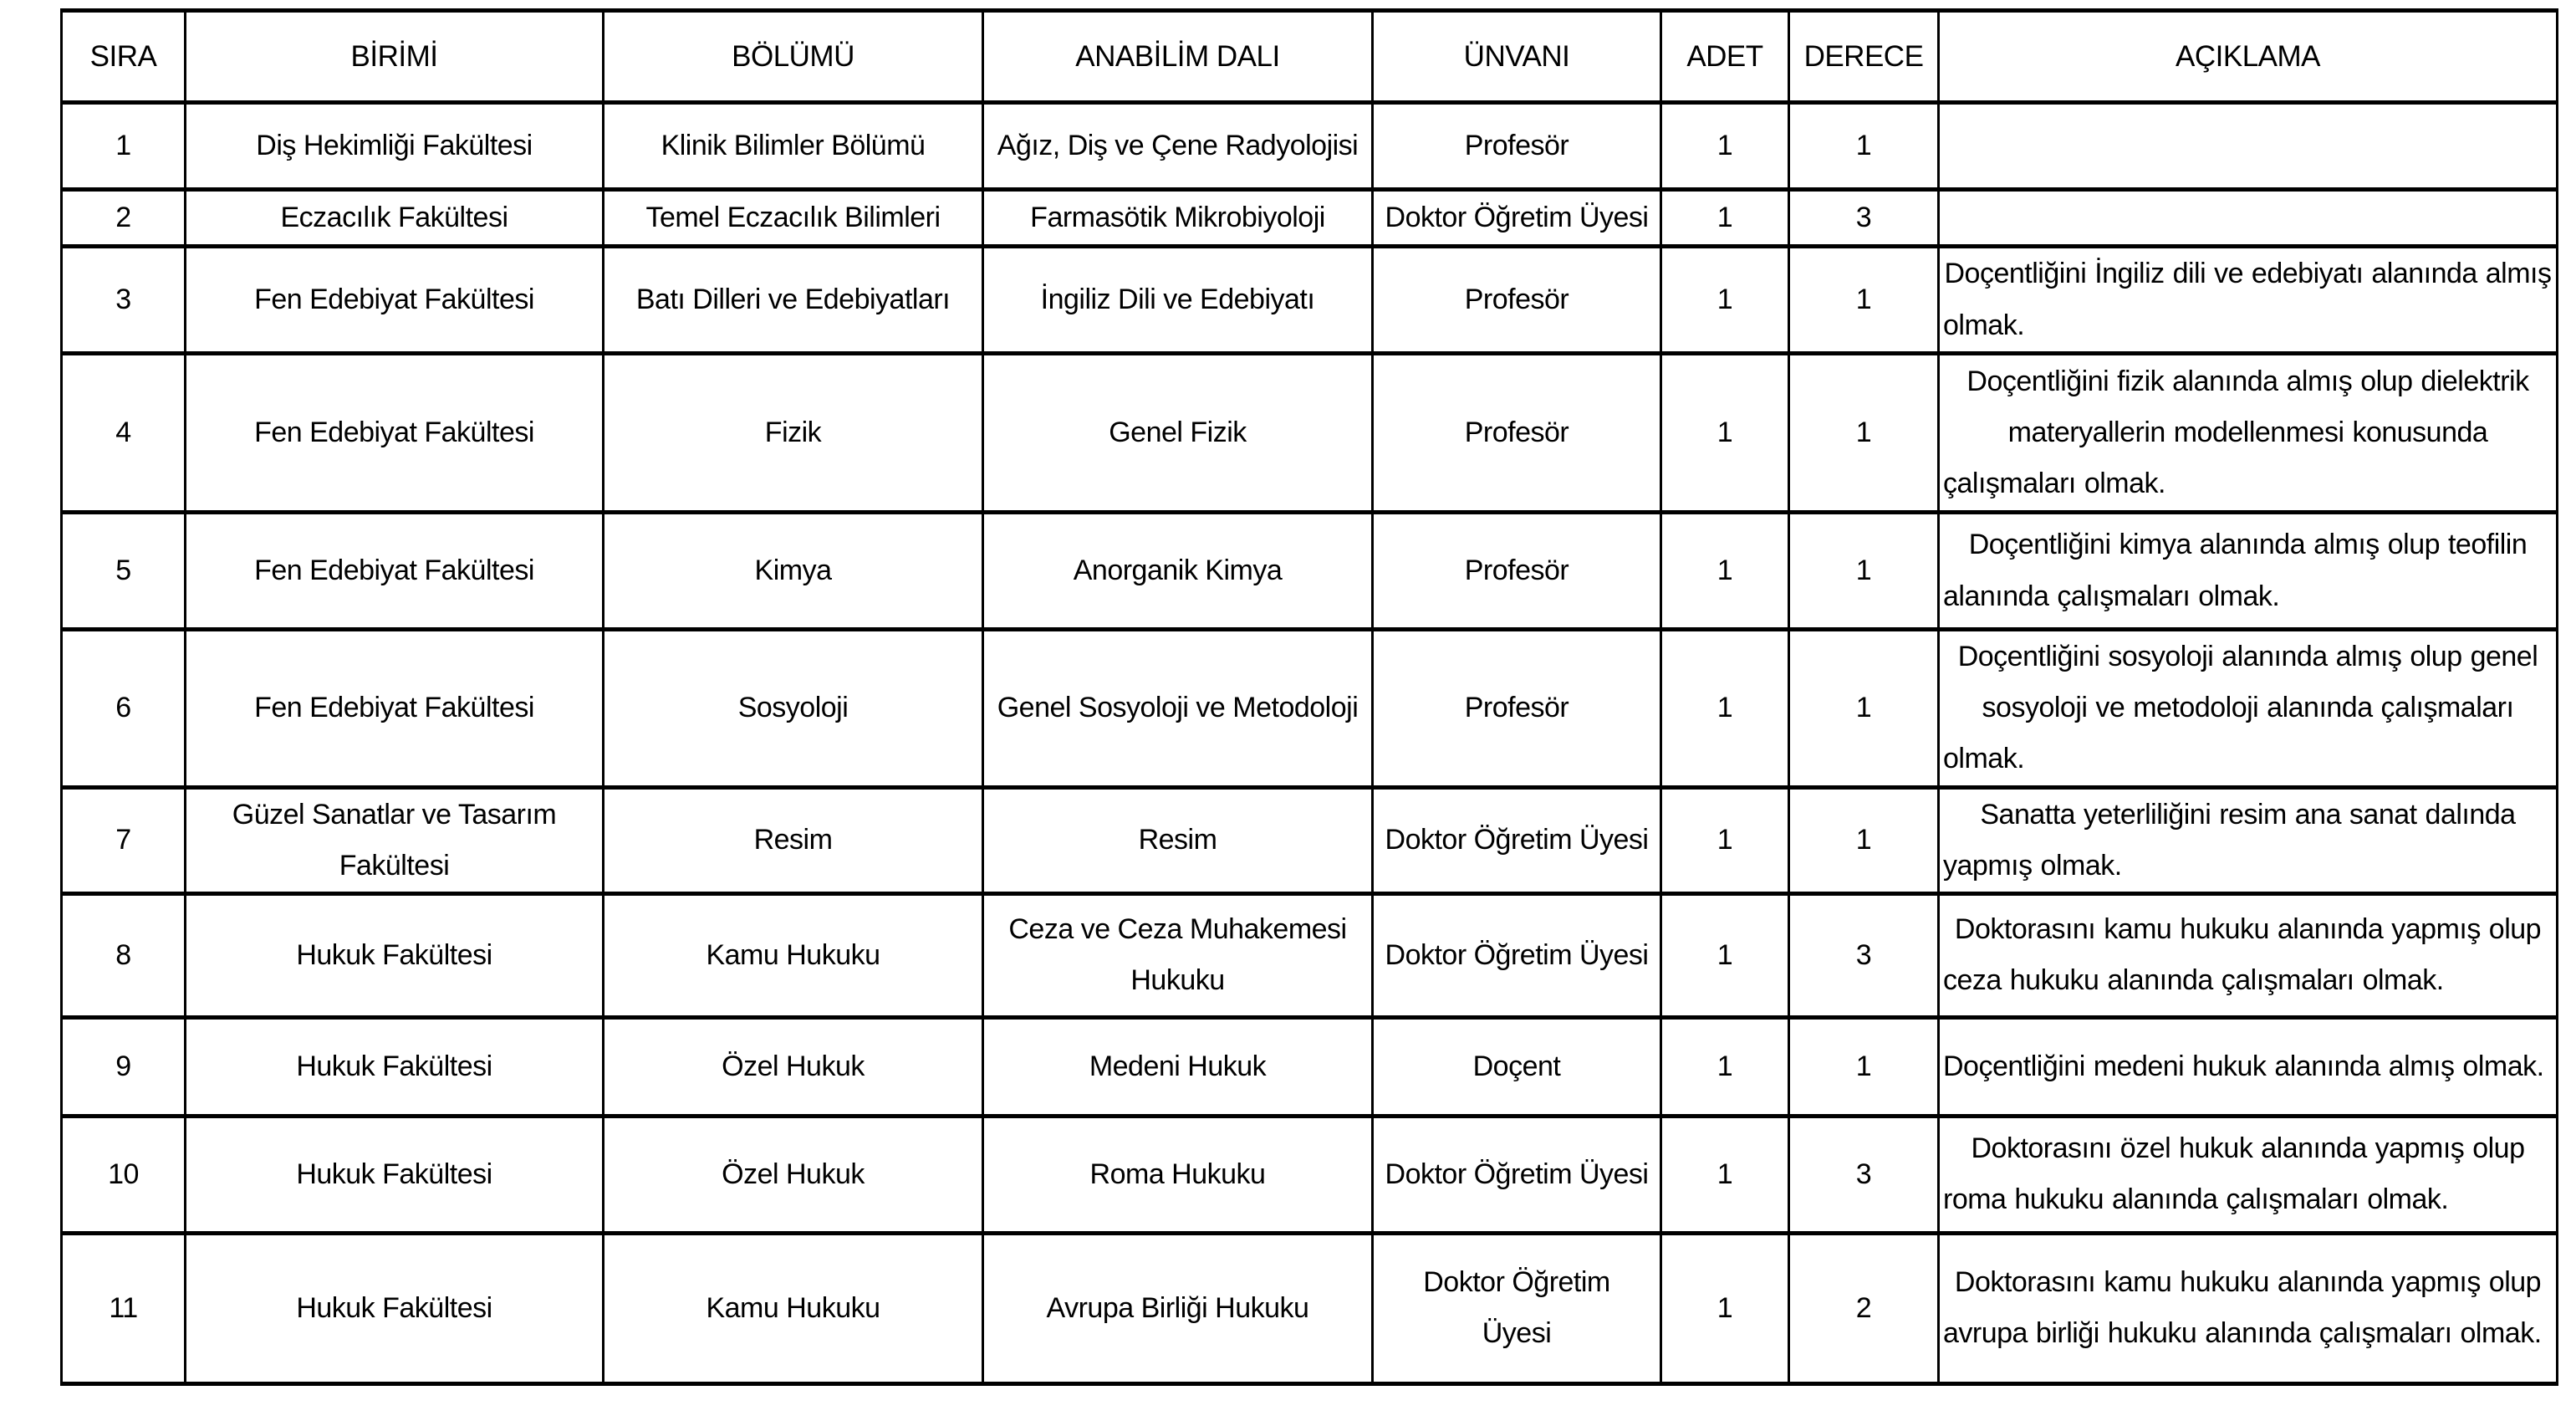 The width and height of the screenshot is (2576, 1426). I want to click on cell-bolumu: Resim, so click(793, 840).